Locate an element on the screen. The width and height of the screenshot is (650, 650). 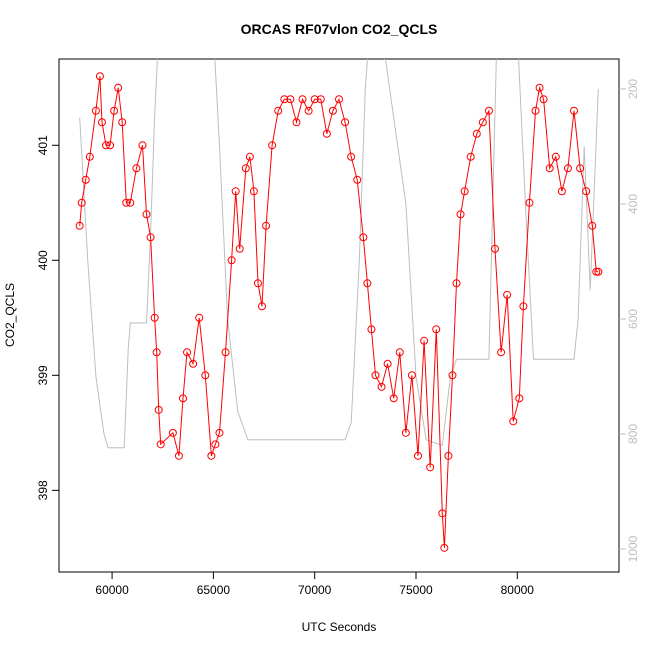
x-tick-label: 75000 is located at coordinates (416, 590).